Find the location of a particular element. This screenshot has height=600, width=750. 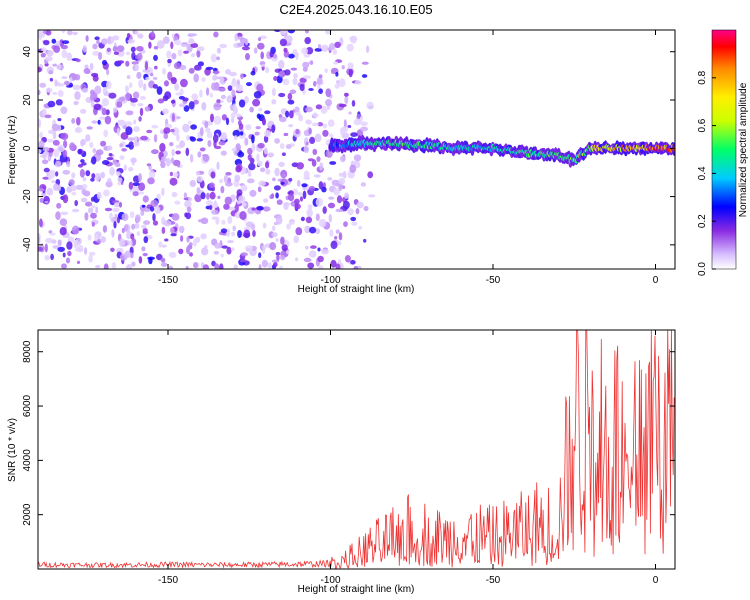

heatmap-ytick-label: -20 is located at coordinates (27, 196).